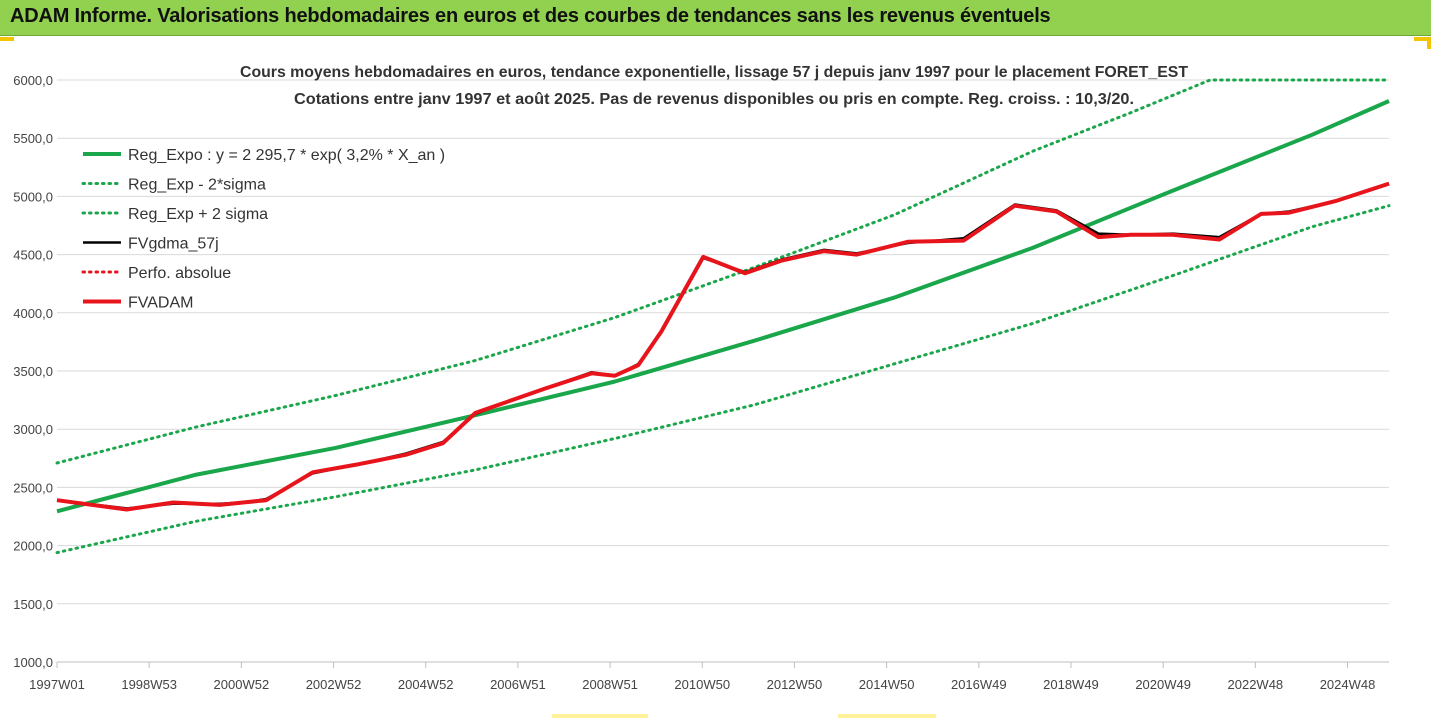 The height and width of the screenshot is (718, 1431). Describe the element at coordinates (33, 487) in the screenshot. I see `y-tick-label: 2500,0` at that location.